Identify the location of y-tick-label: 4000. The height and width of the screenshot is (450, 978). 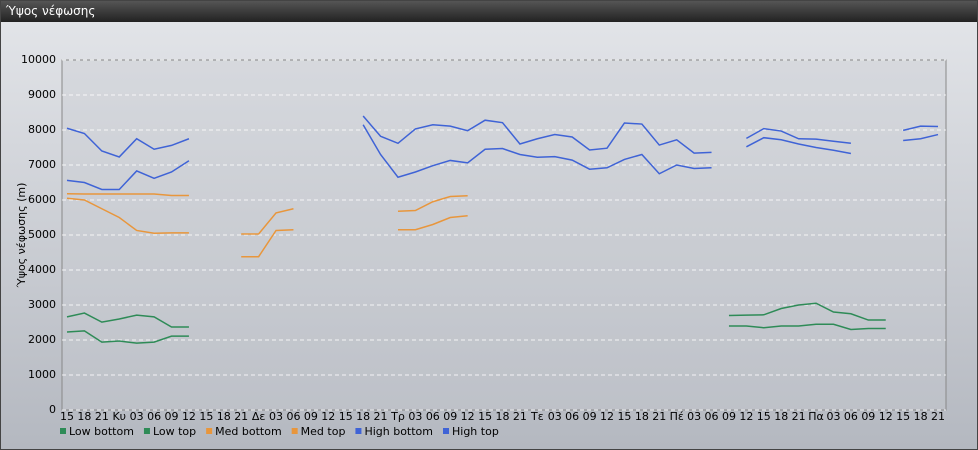
(42, 269).